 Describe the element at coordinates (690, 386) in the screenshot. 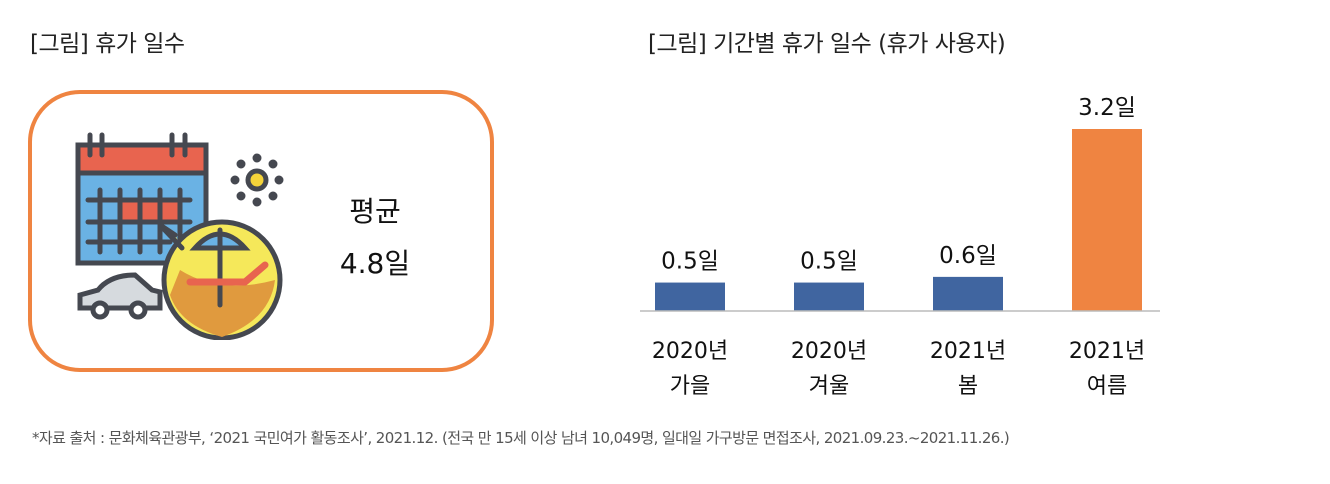

I see `x-tick-label: 가을` at that location.